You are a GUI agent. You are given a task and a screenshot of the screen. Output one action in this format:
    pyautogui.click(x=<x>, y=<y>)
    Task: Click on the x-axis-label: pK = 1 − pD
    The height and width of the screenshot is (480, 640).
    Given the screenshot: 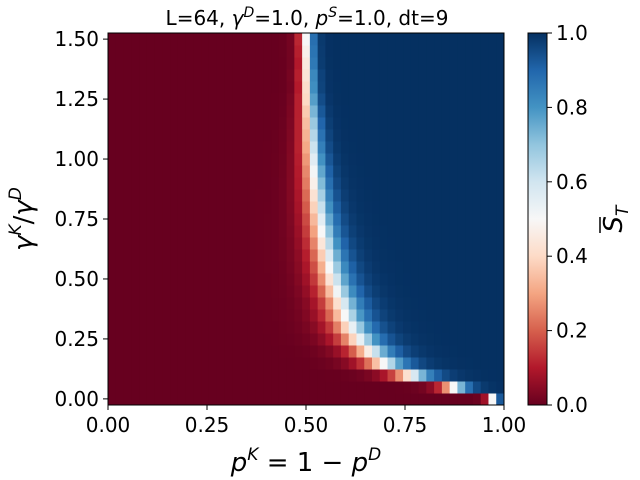 What is the action you would take?
    pyautogui.click(x=305, y=461)
    